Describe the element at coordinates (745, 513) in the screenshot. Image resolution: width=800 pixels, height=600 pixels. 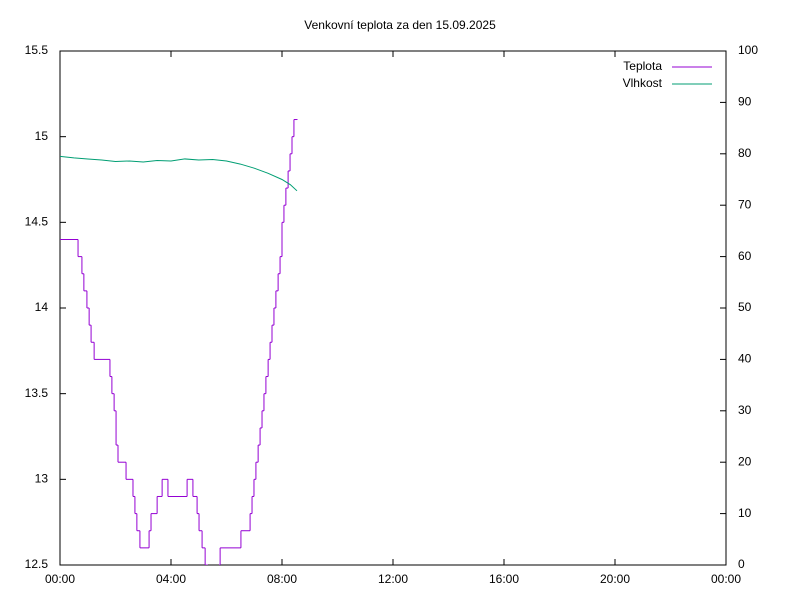
I see `y2-tick-label: 10` at that location.